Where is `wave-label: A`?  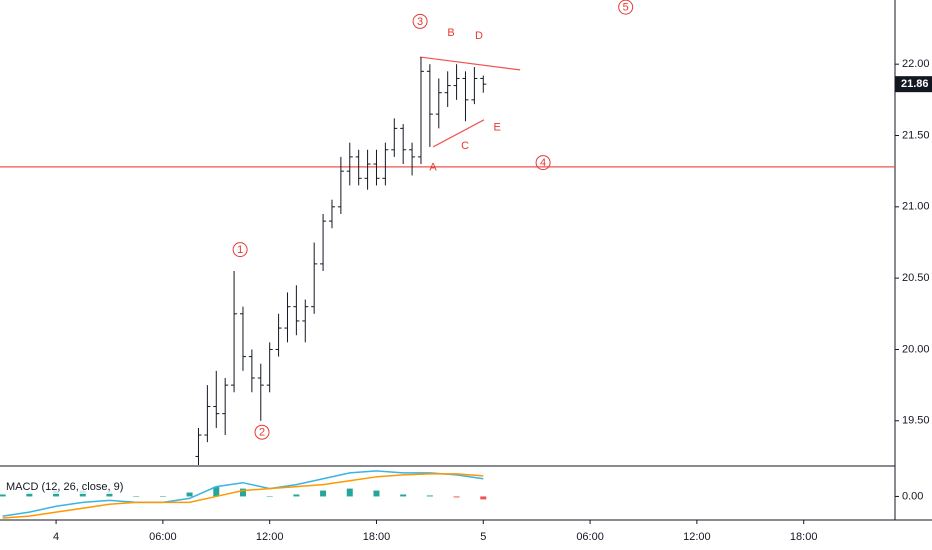
wave-label: A is located at coordinates (433, 167).